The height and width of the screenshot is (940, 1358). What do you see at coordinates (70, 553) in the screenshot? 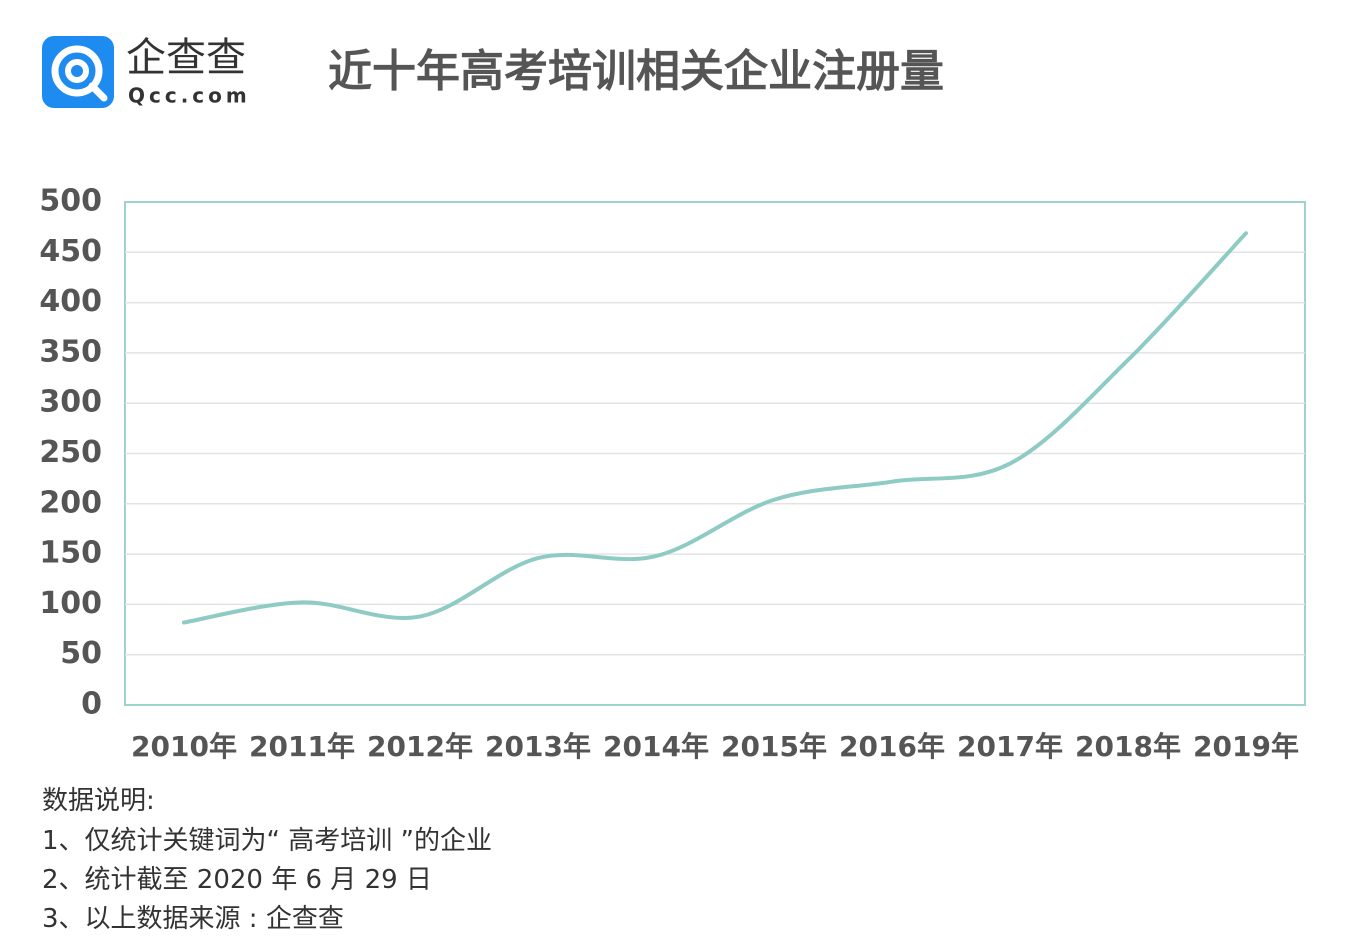
I see `y-tick-label: 150` at bounding box center [70, 553].